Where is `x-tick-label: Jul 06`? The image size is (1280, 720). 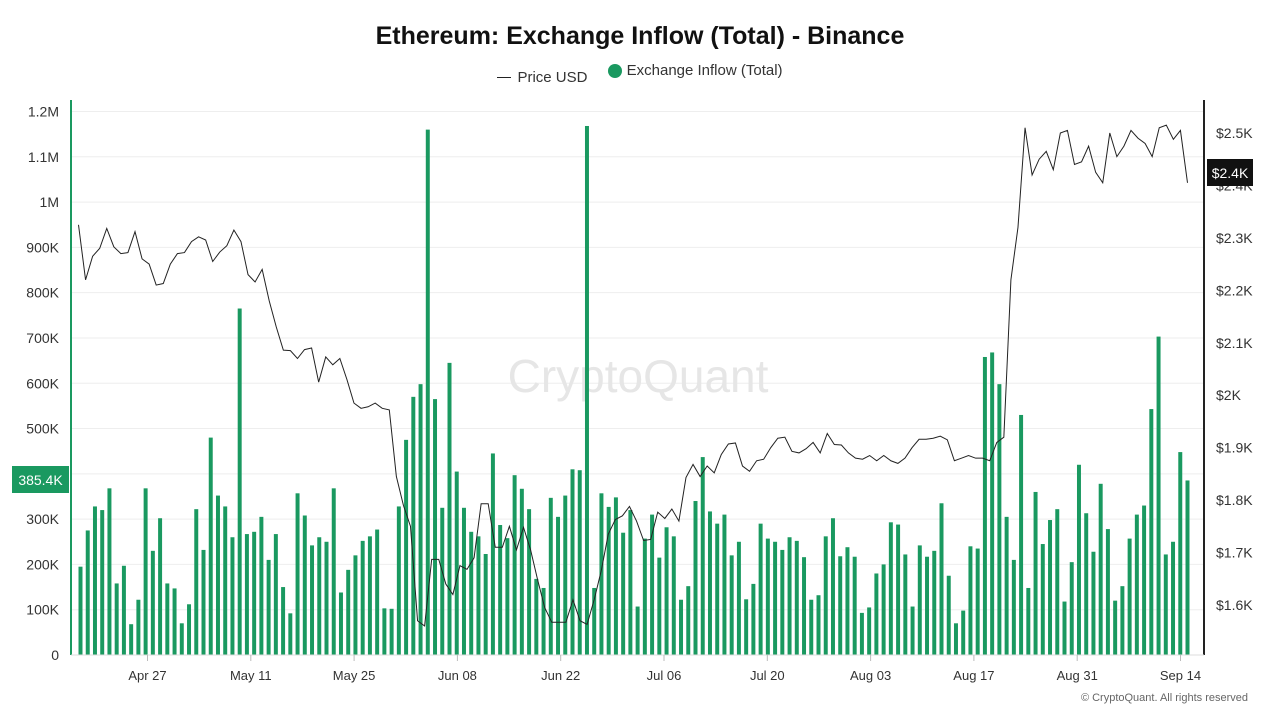 x-tick-label: Jul 06 is located at coordinates (664, 675).